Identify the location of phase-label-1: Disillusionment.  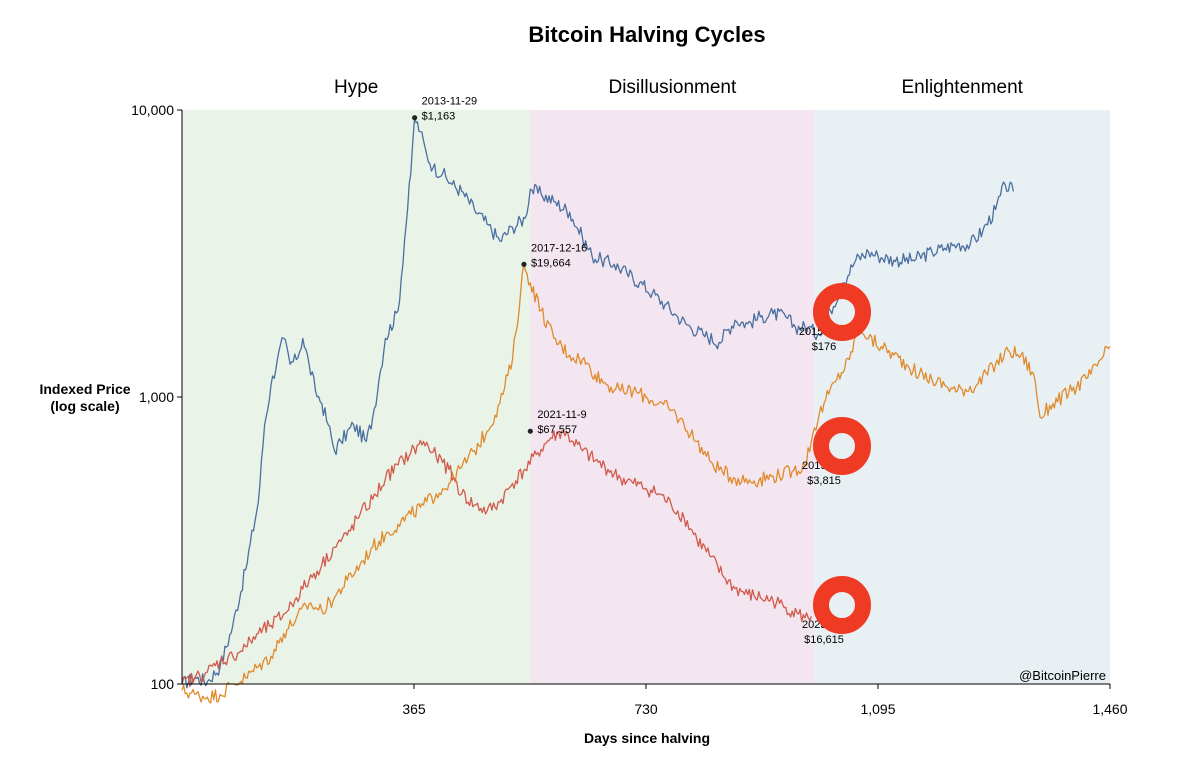
(672, 87).